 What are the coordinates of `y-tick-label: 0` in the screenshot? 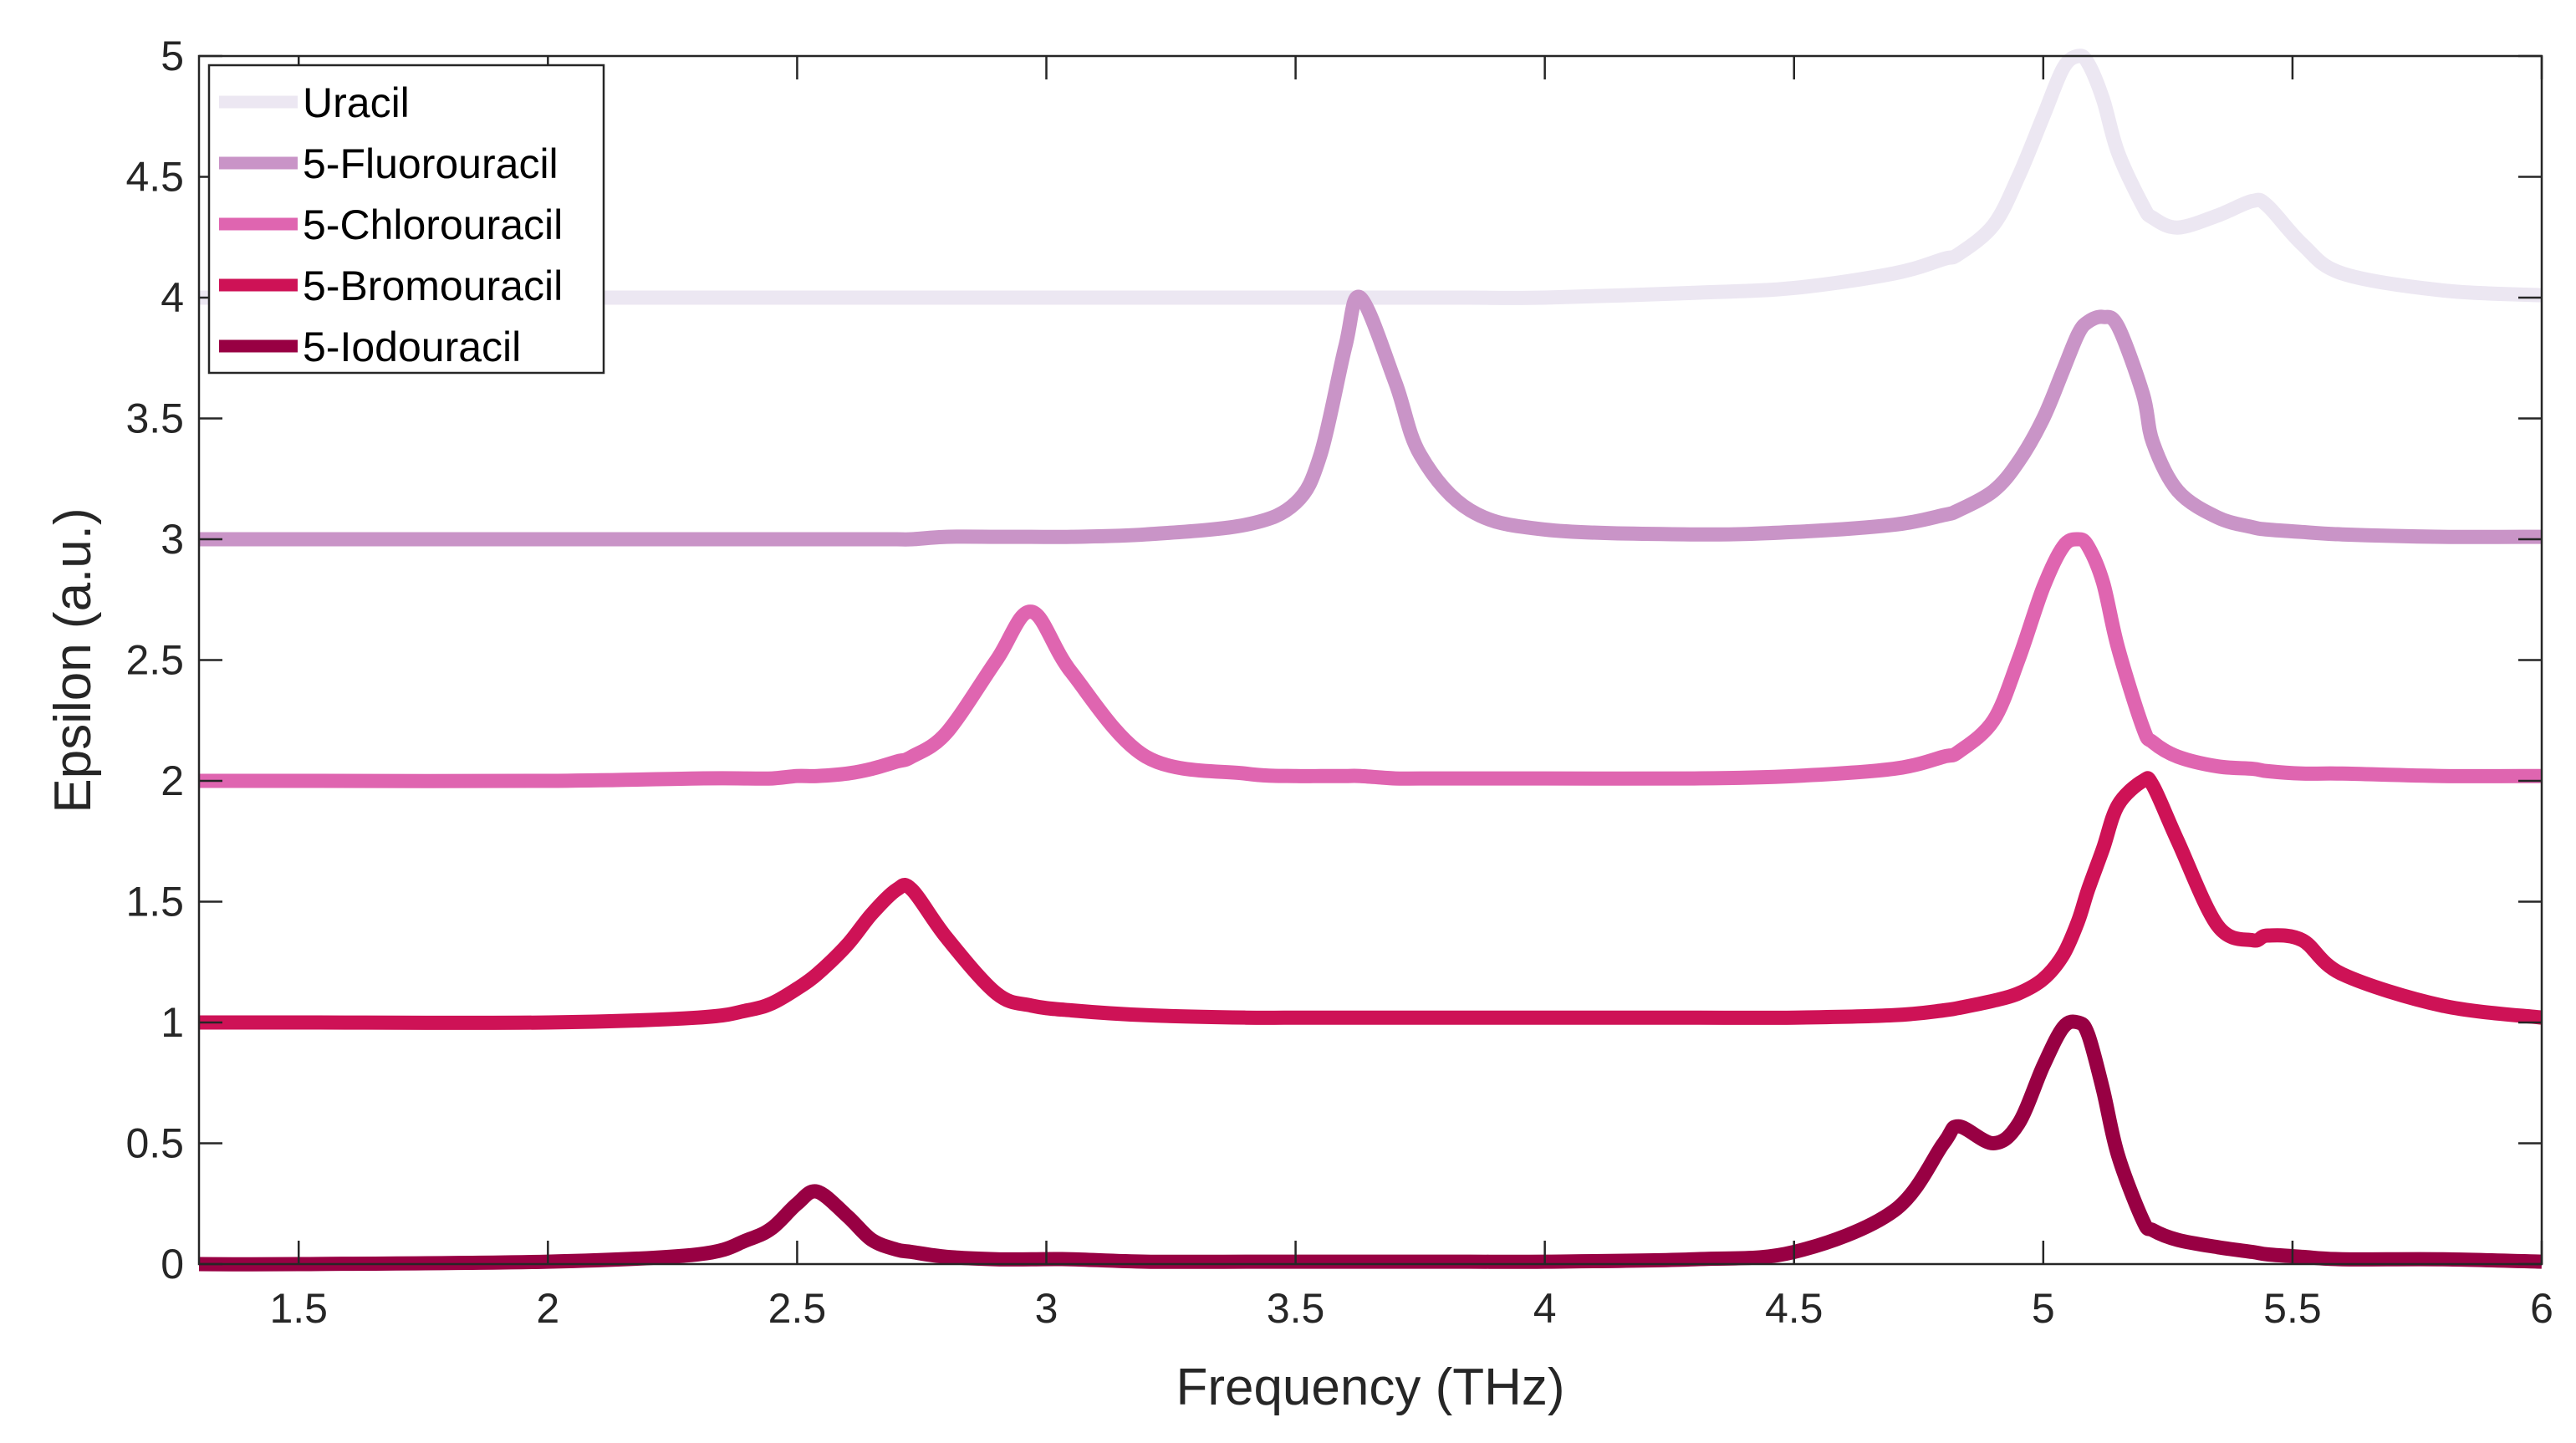 It's located at (173, 1264).